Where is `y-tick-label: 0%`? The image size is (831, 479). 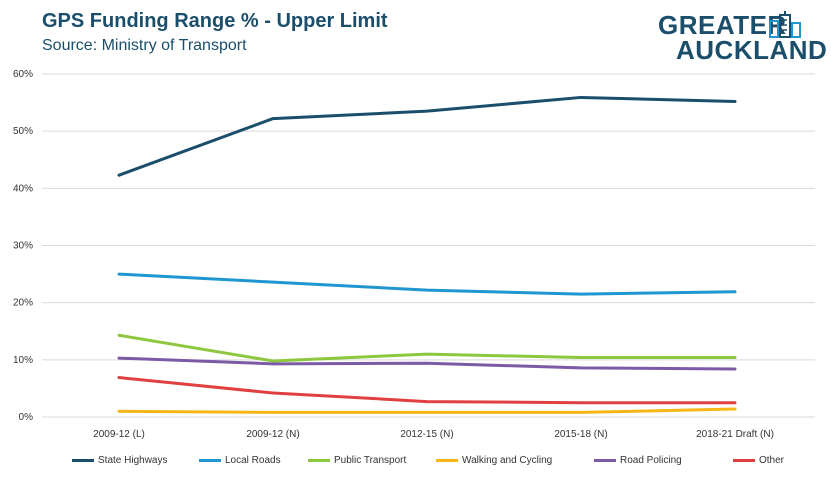 y-tick-label: 0% is located at coordinates (26, 417).